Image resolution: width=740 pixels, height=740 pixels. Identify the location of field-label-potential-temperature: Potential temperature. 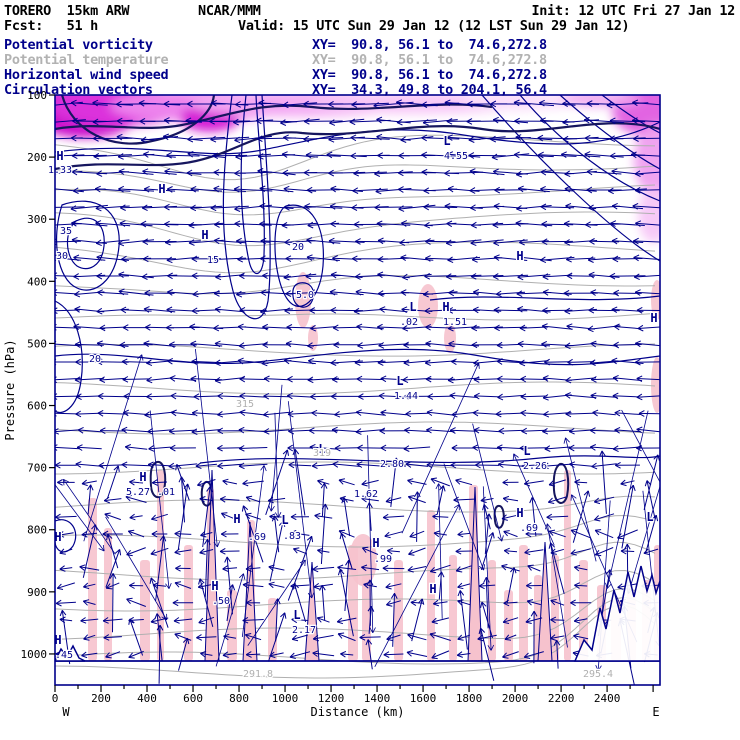
(86, 60).